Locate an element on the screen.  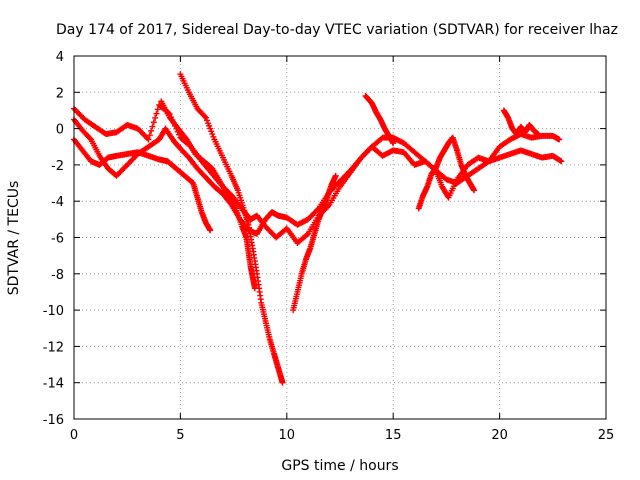
y-tick-label: -12 is located at coordinates (53, 347).